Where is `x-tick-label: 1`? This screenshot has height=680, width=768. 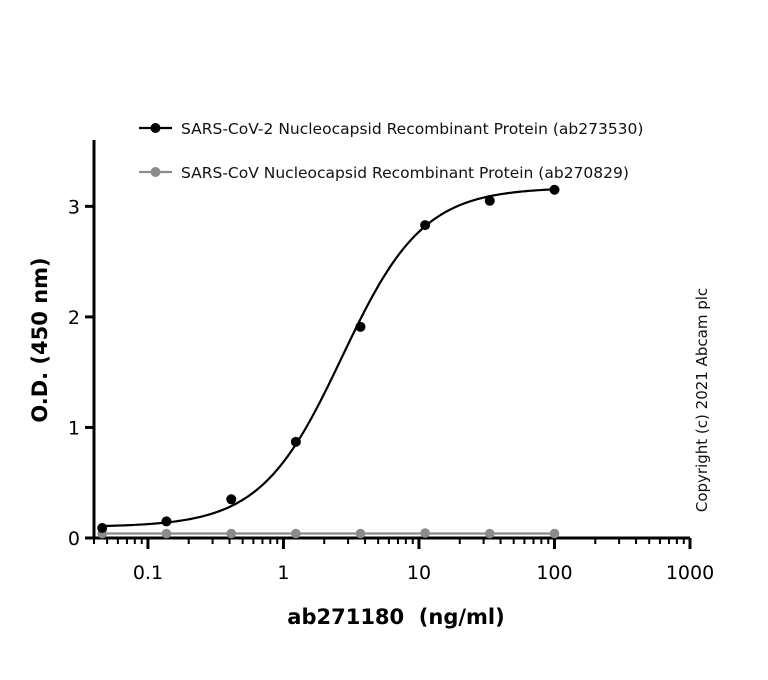 x-tick-label: 1 is located at coordinates (283, 573).